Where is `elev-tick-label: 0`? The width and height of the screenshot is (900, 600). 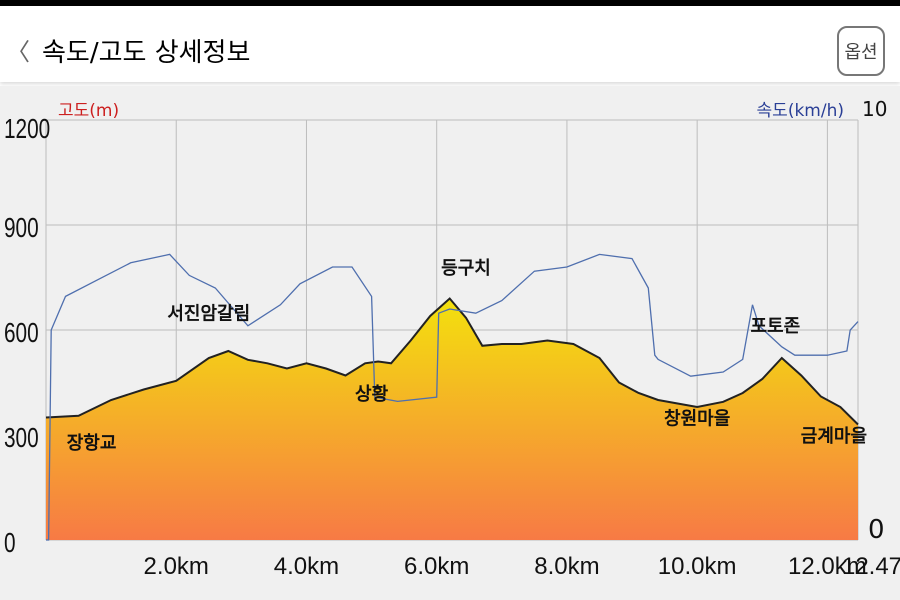 elev-tick-label: 0 is located at coordinates (10, 543).